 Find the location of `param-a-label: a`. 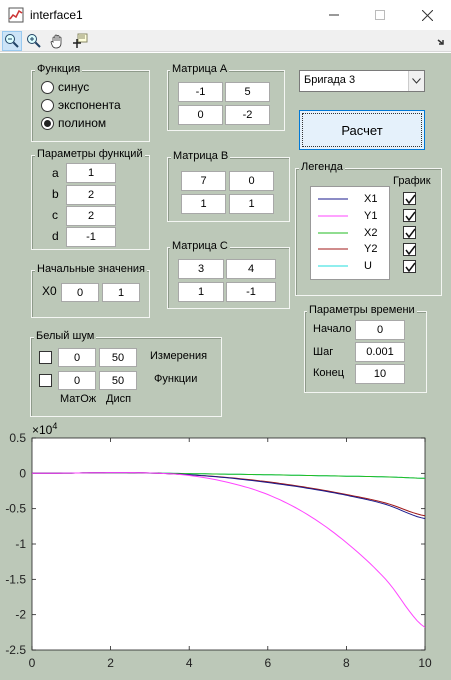

param-a-label: a is located at coordinates (55, 173).